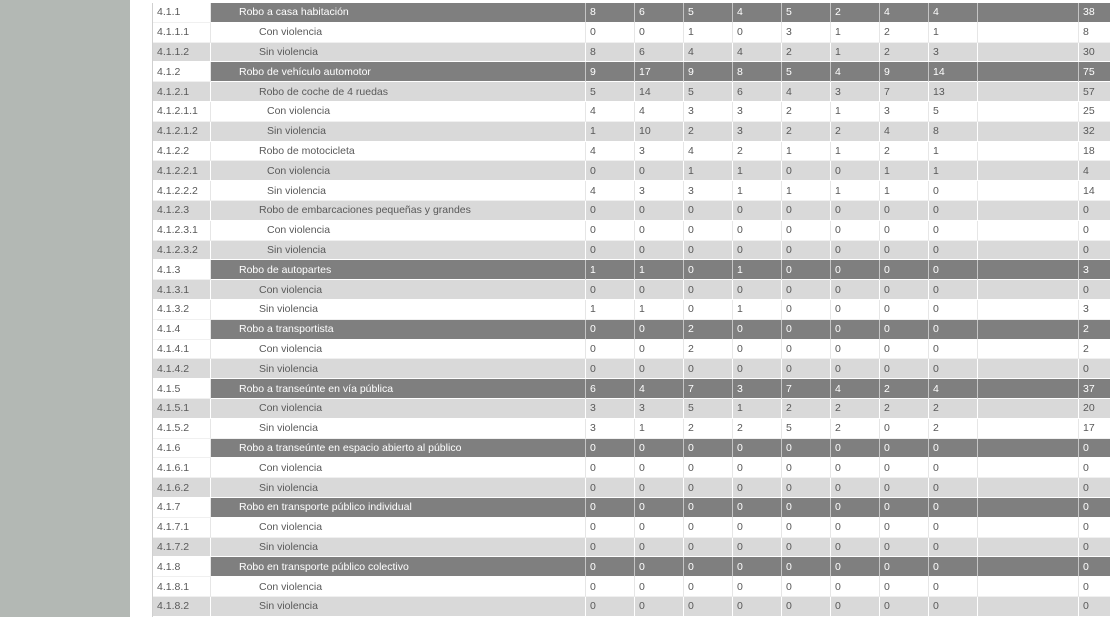 Image resolution: width=1110 pixels, height=617 pixels. What do you see at coordinates (904, 92) in the screenshot?
I see `value-cell: 7` at bounding box center [904, 92].